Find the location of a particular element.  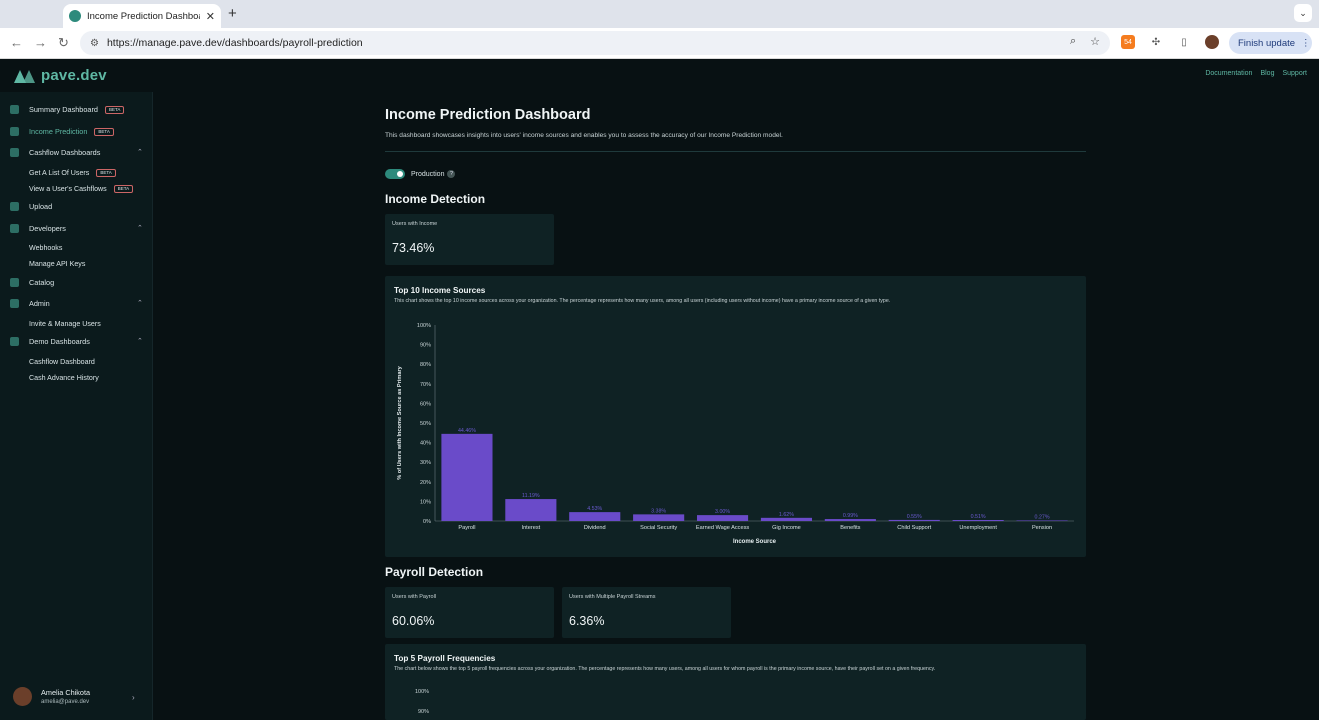

sidebar-item-api-keys: Manage API Keys is located at coordinates (57, 264).